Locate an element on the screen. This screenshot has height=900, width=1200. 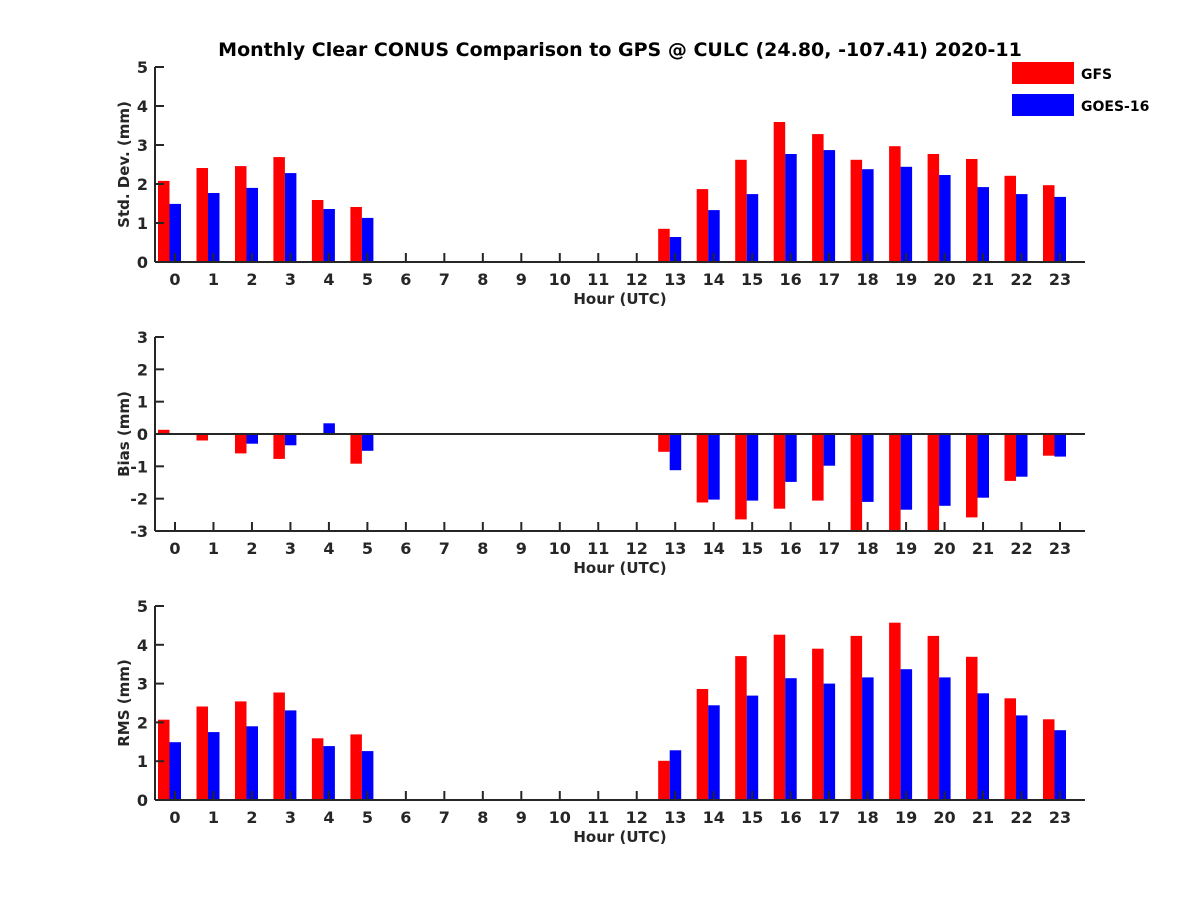
y-tick-label: 4 is located at coordinates (142, 645).